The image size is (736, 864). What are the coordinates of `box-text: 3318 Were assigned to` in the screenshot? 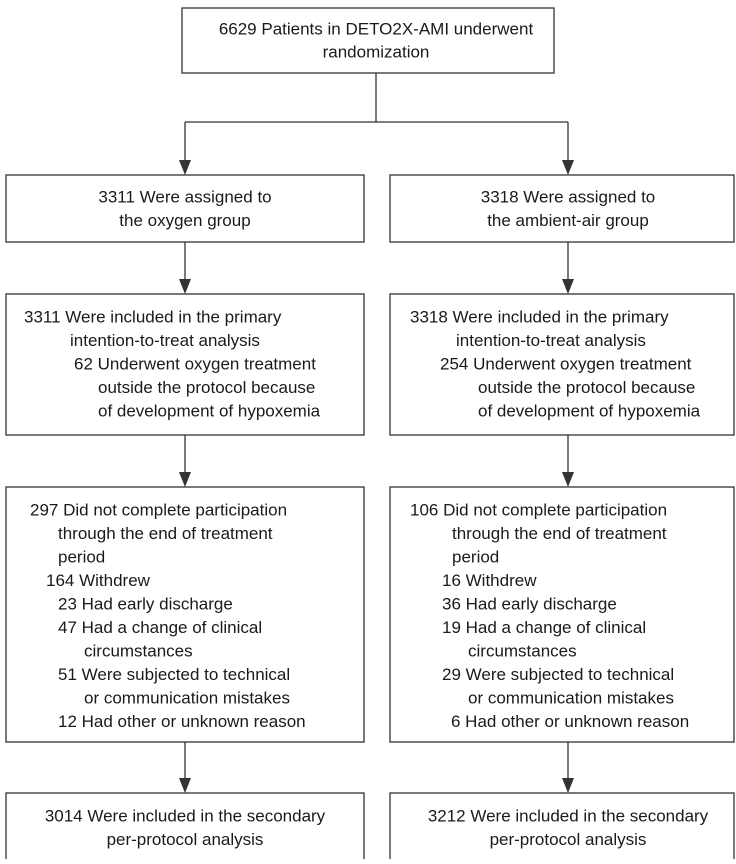 It's located at (568, 196).